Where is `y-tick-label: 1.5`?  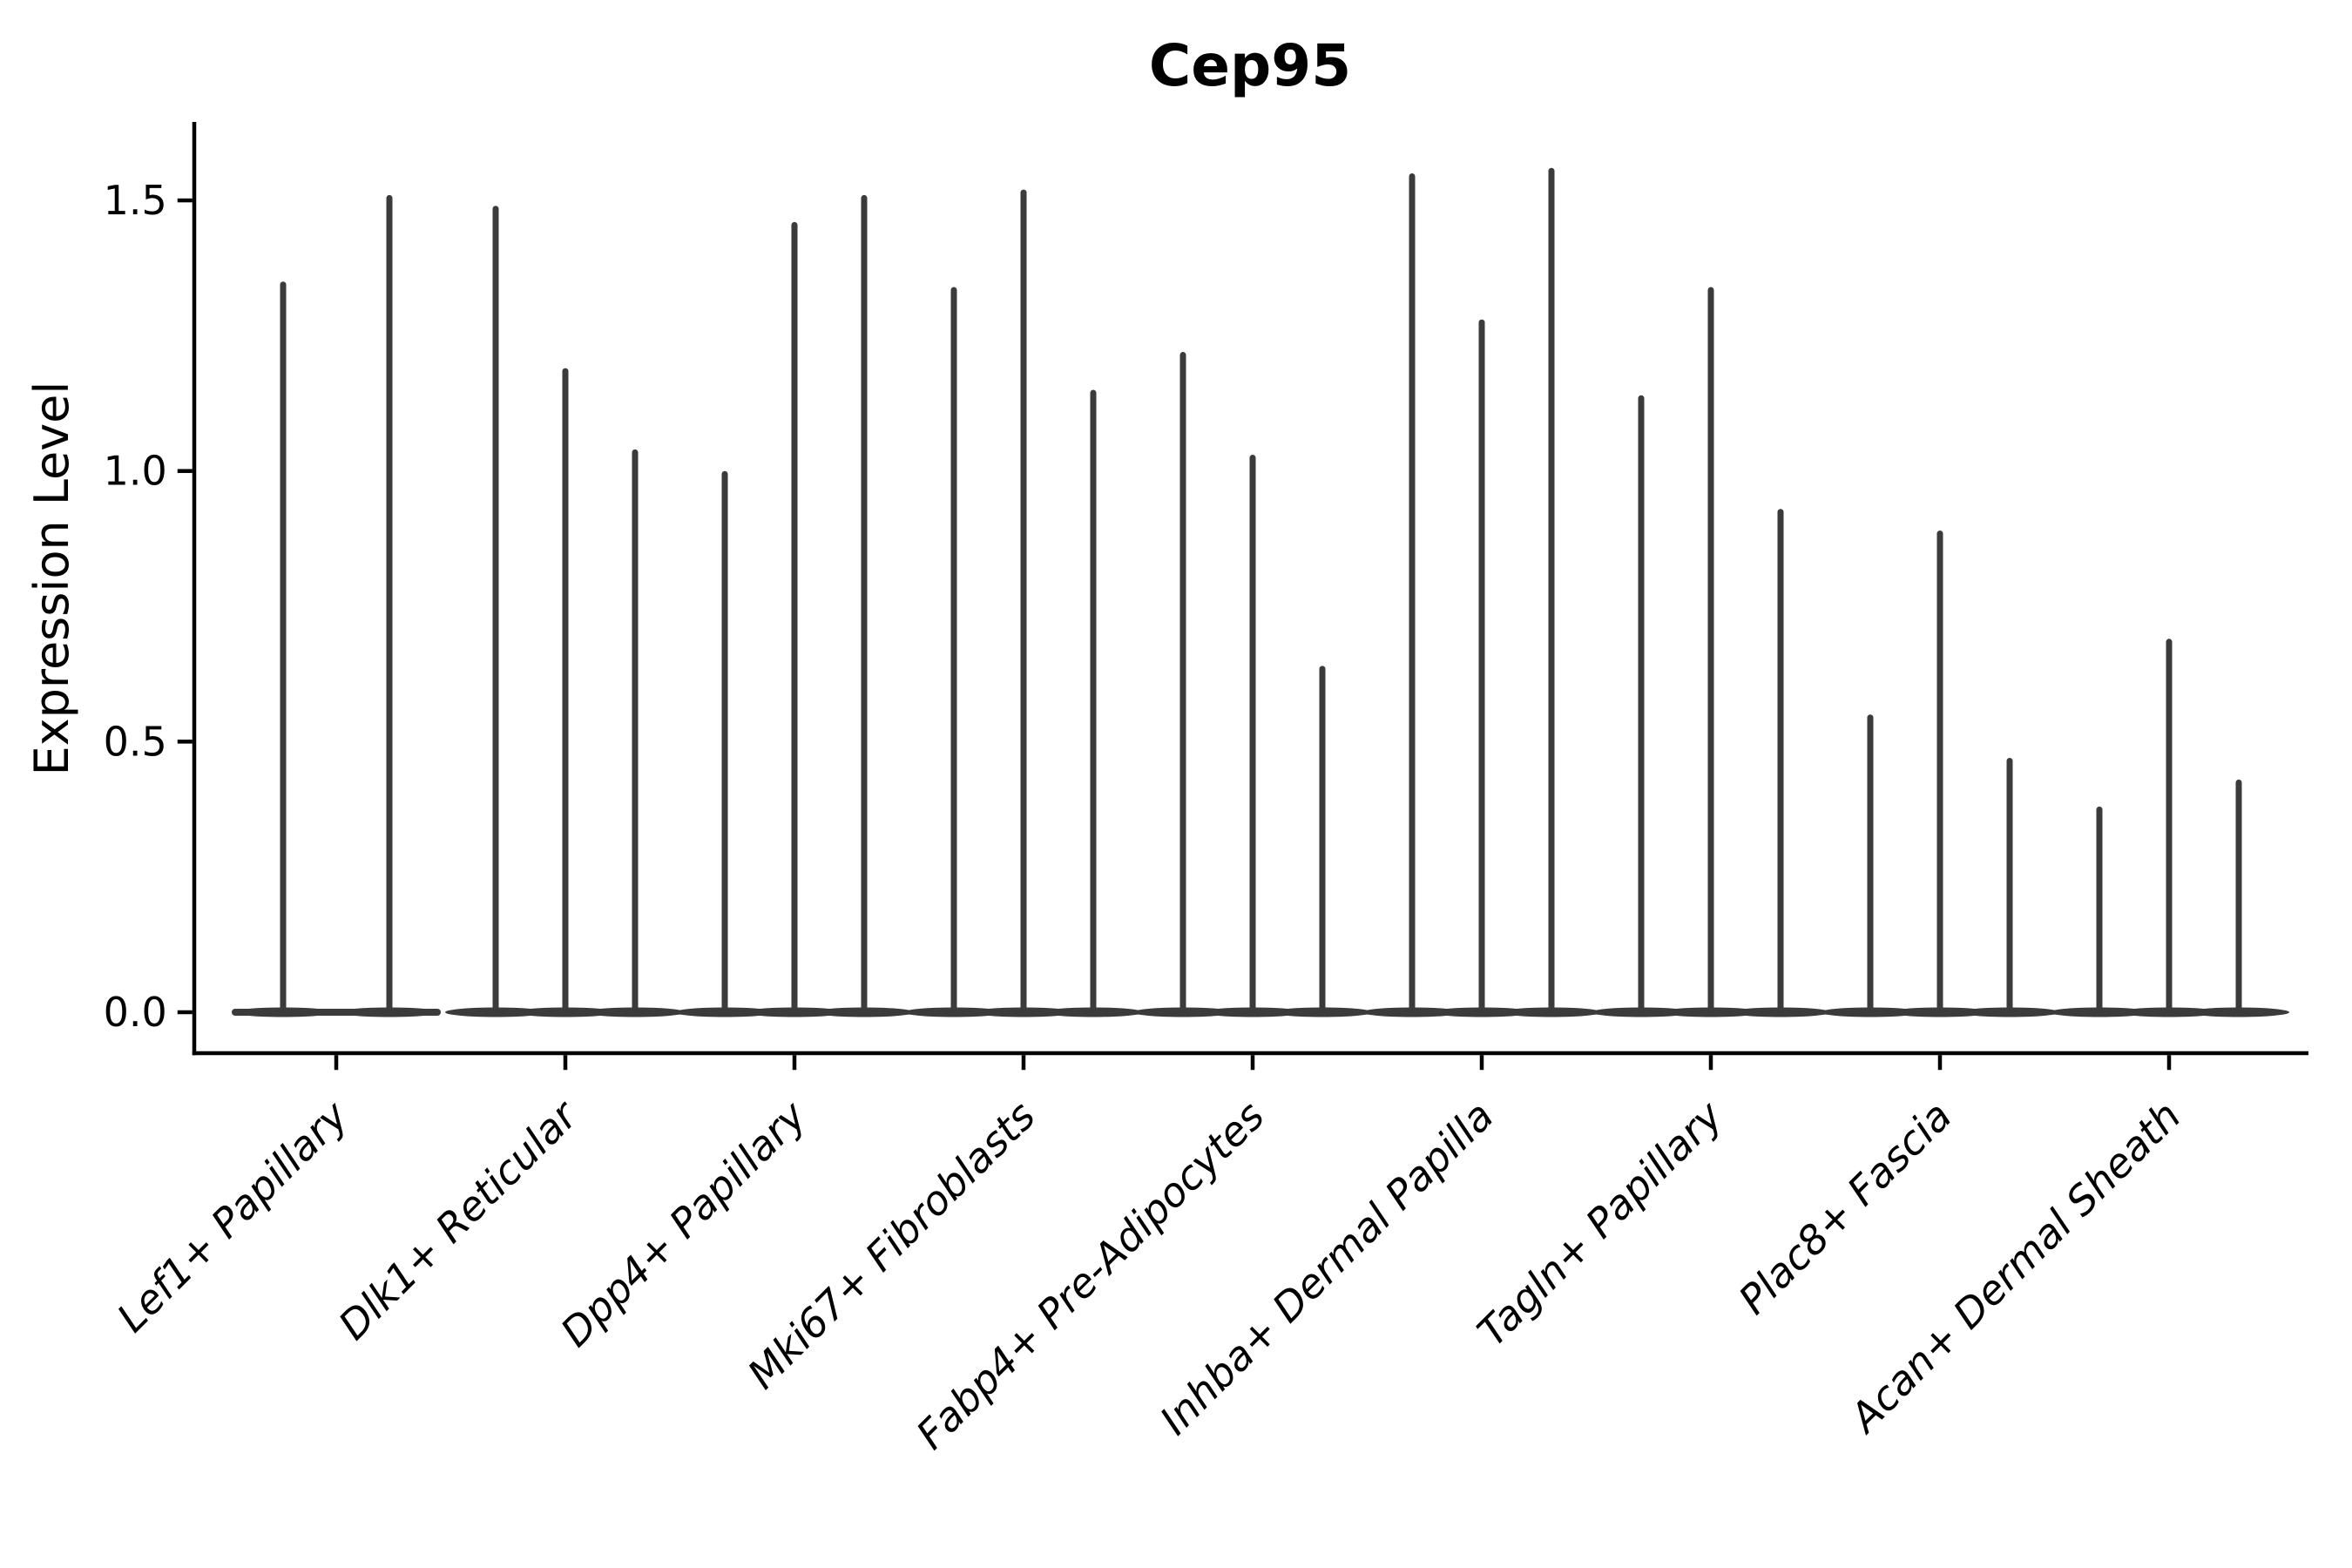
y-tick-label: 1.5 is located at coordinates (135, 200).